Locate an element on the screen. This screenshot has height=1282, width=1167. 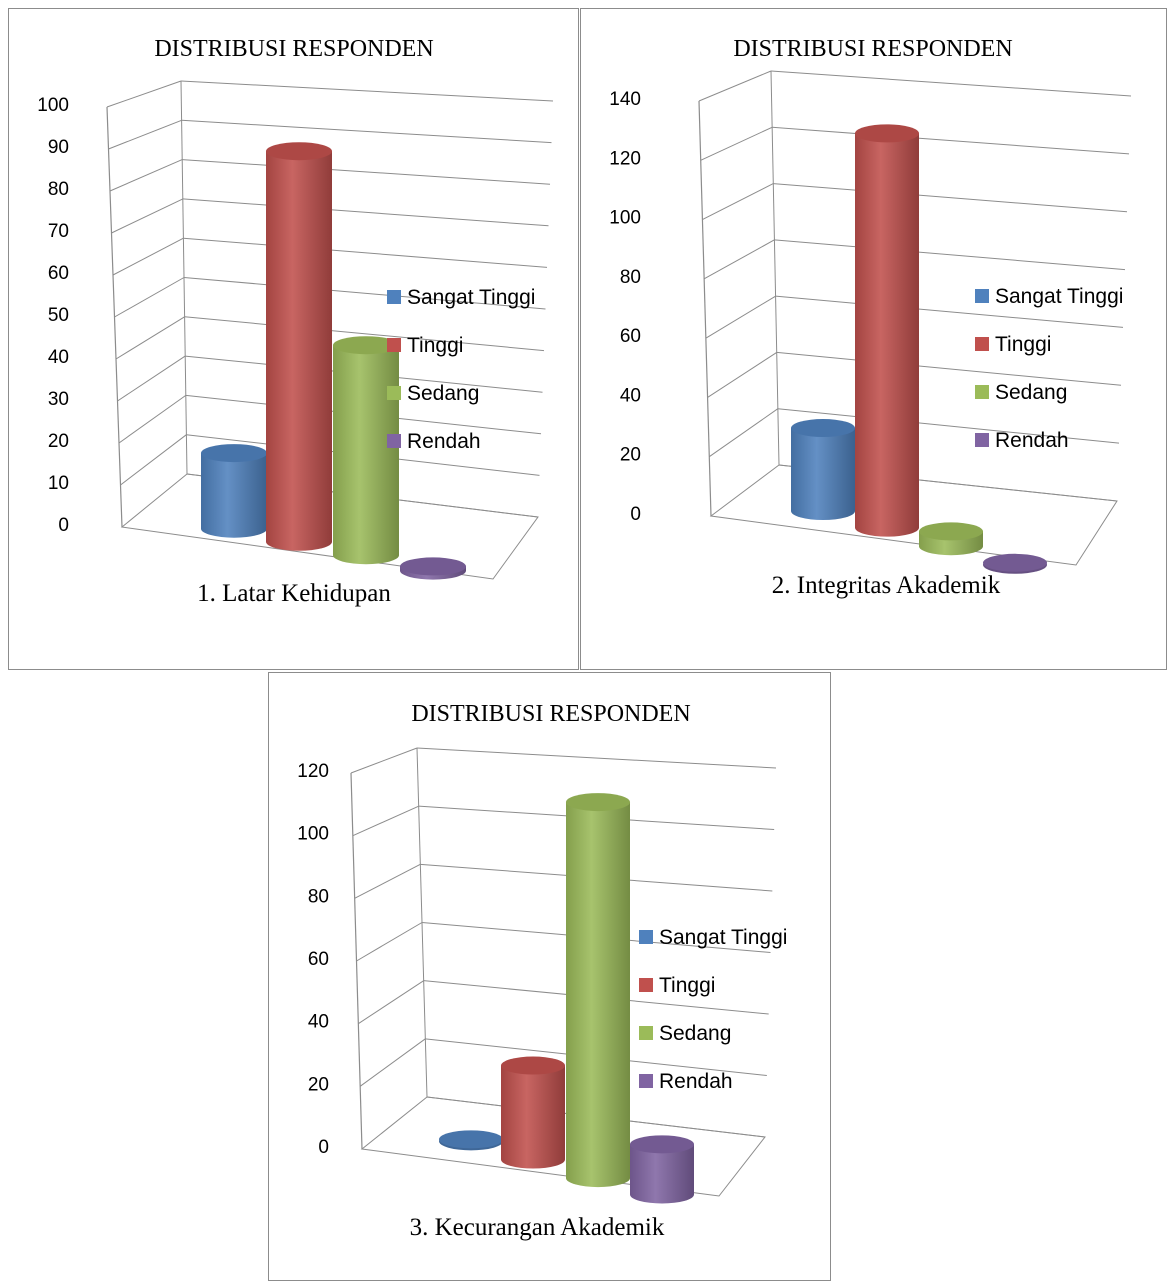
axis-wall-front-edge is located at coordinates (356, 961).